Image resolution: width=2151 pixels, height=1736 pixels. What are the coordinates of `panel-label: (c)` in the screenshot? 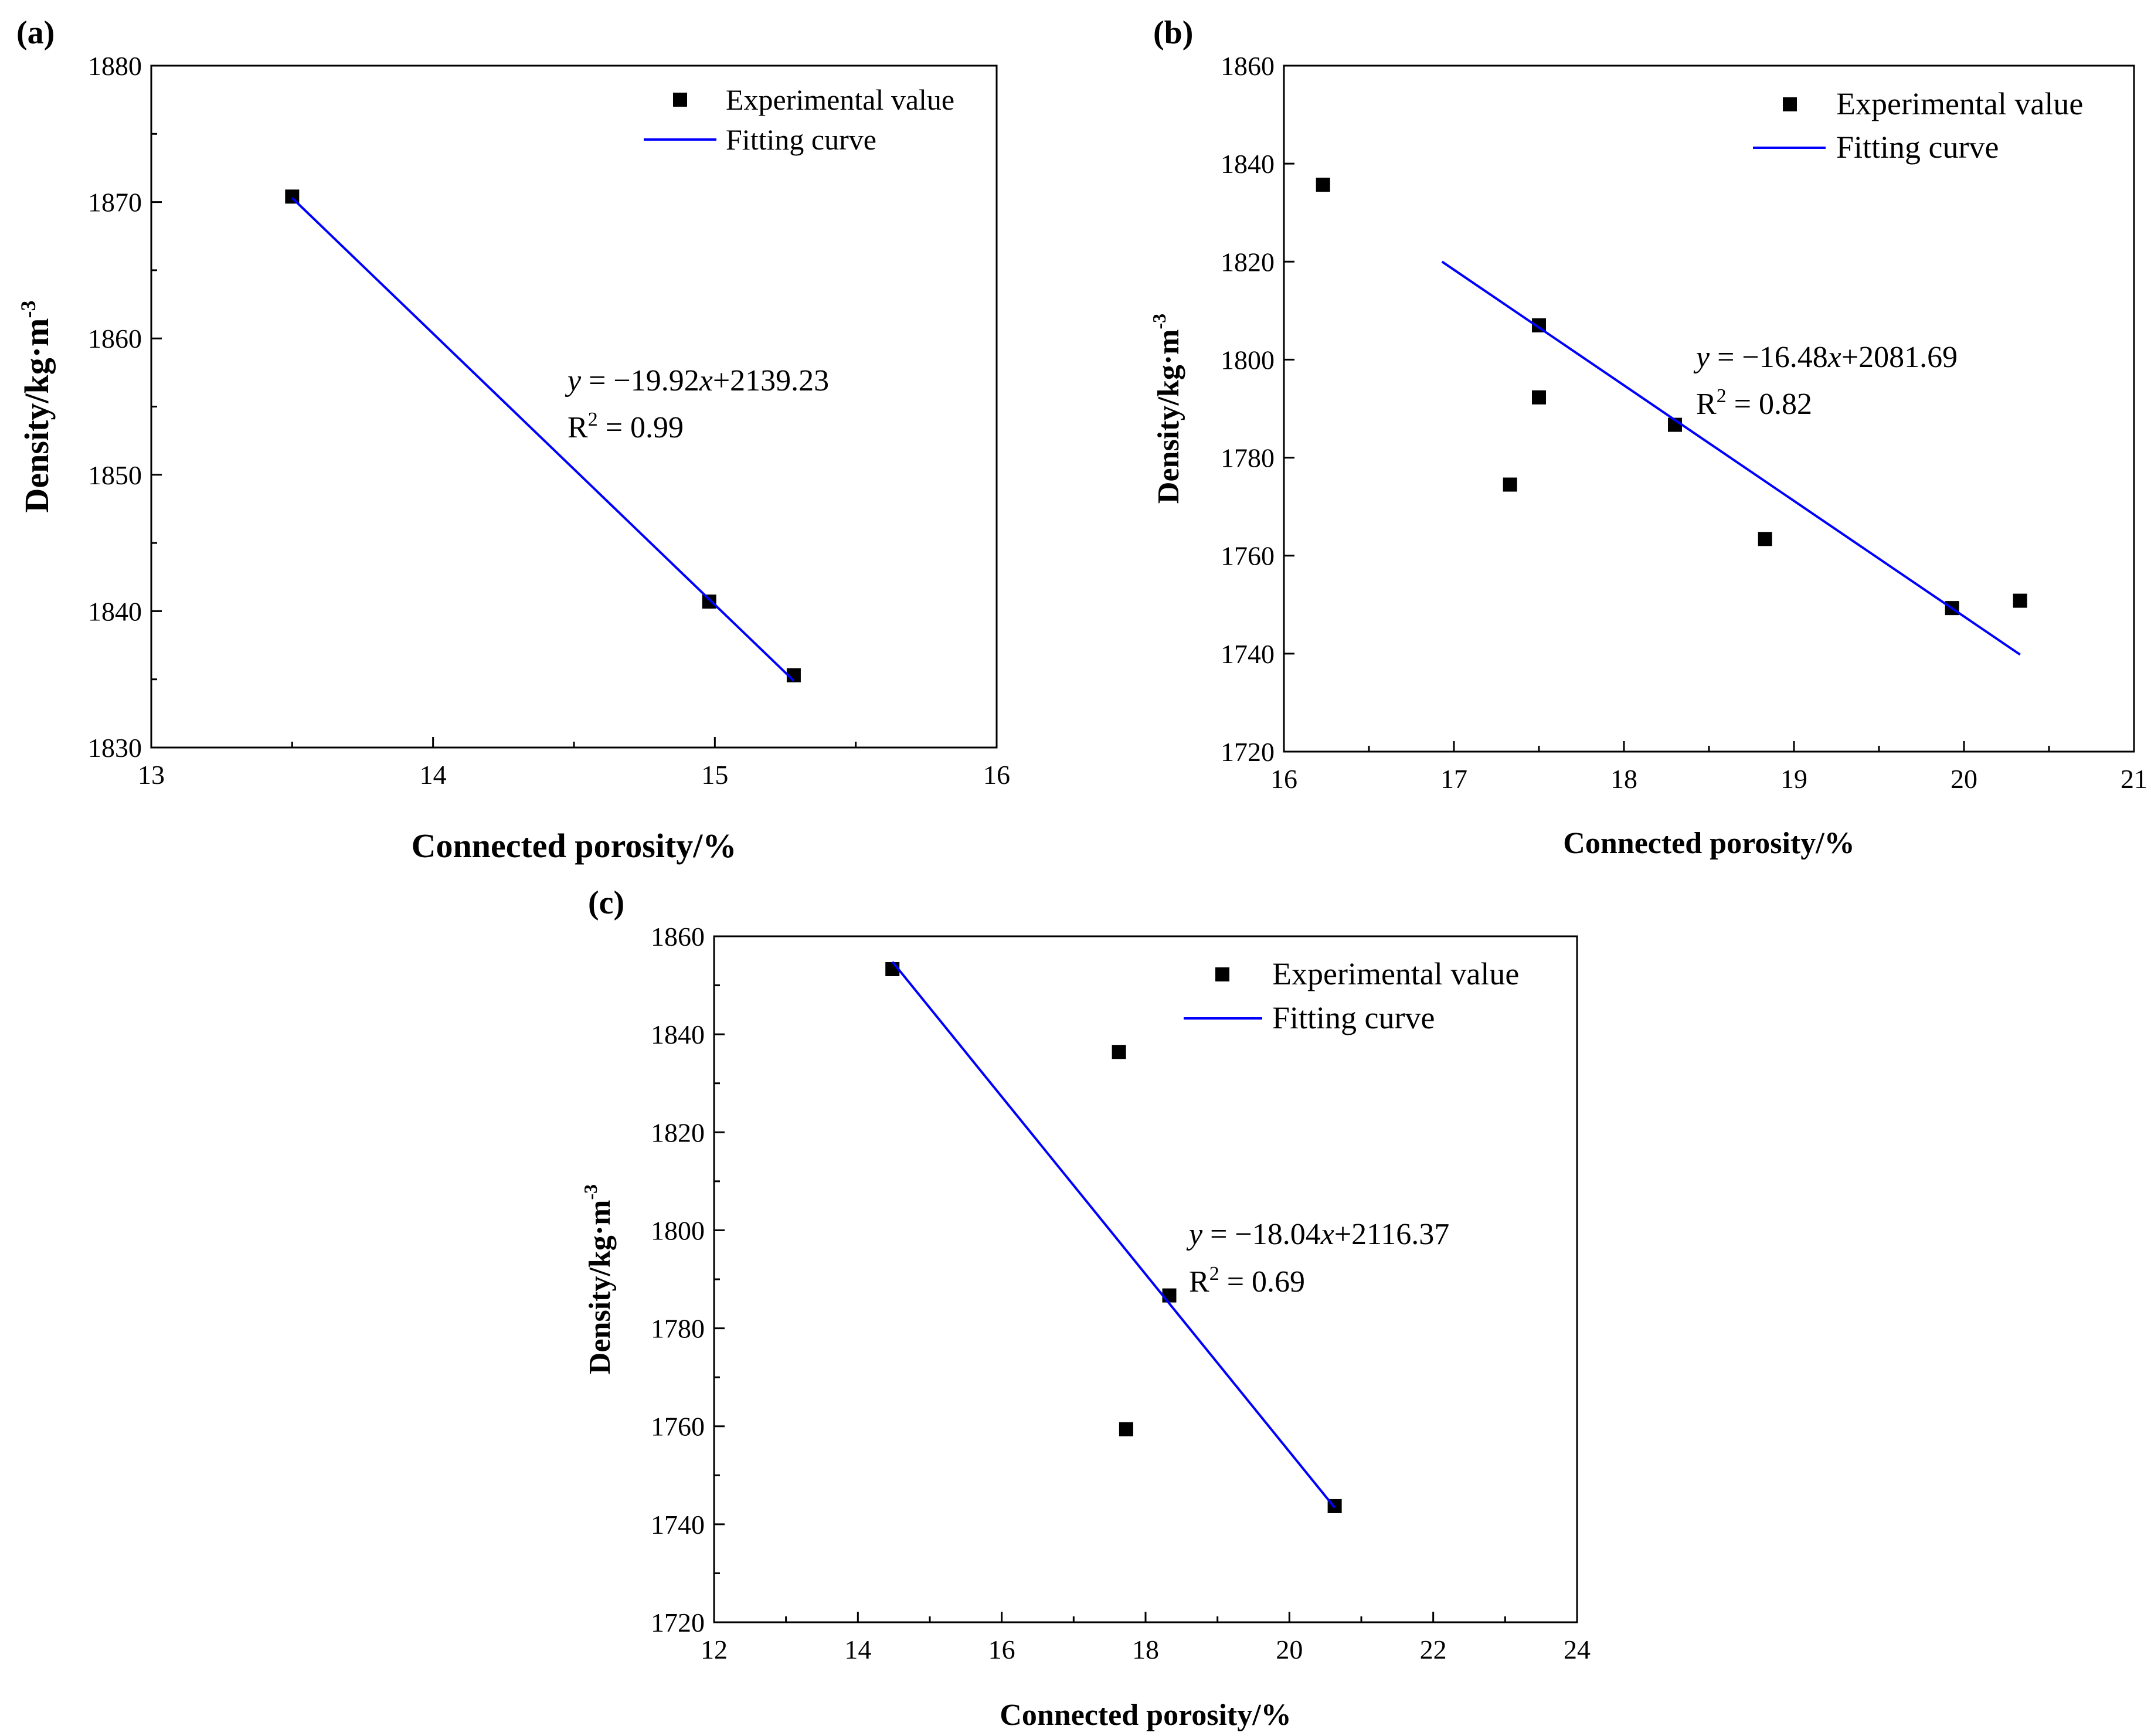 It's located at (606, 903).